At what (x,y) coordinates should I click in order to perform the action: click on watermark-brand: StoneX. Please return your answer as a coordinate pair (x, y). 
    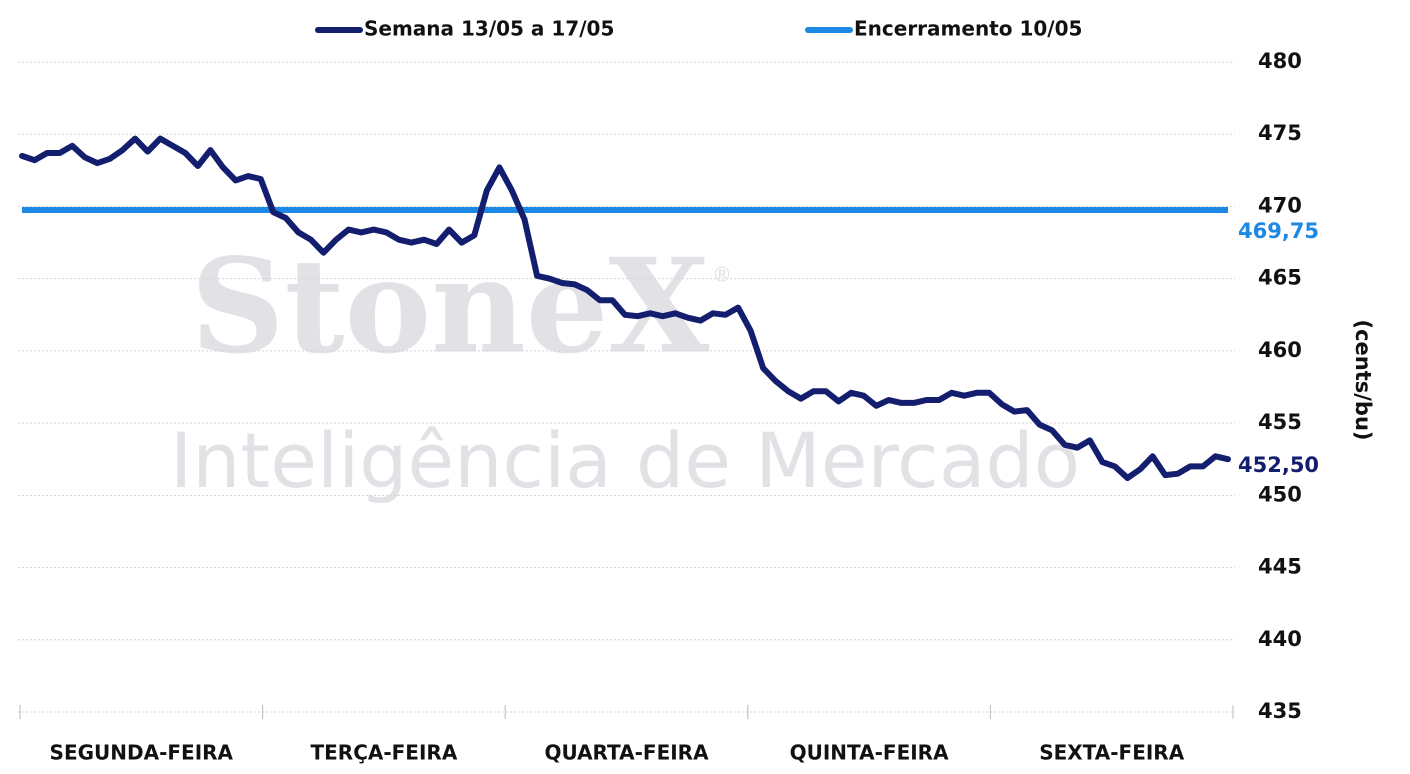
    Looking at the image, I should click on (450, 306).